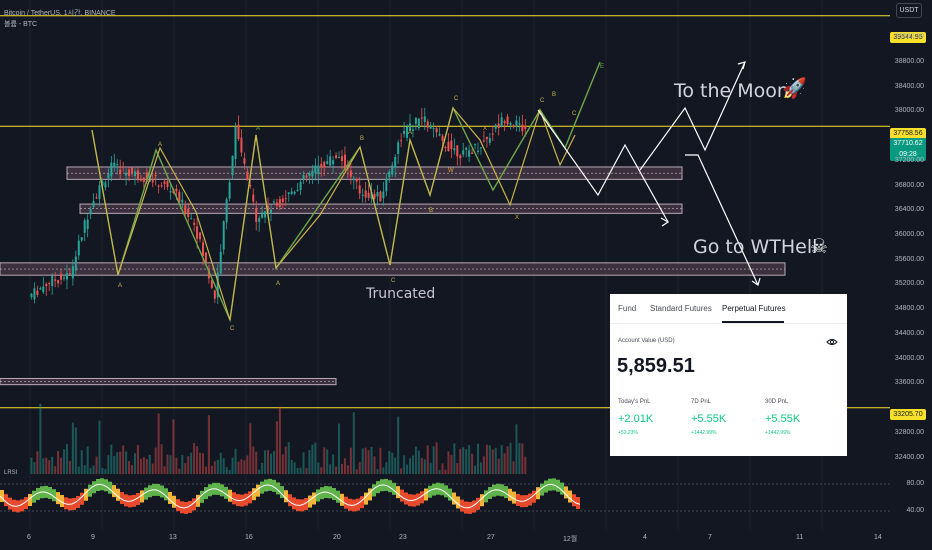 Image resolution: width=932 pixels, height=550 pixels. Describe the element at coordinates (754, 308) in the screenshot. I see `tab-perpetual-futures: Perpetual Futures` at that location.